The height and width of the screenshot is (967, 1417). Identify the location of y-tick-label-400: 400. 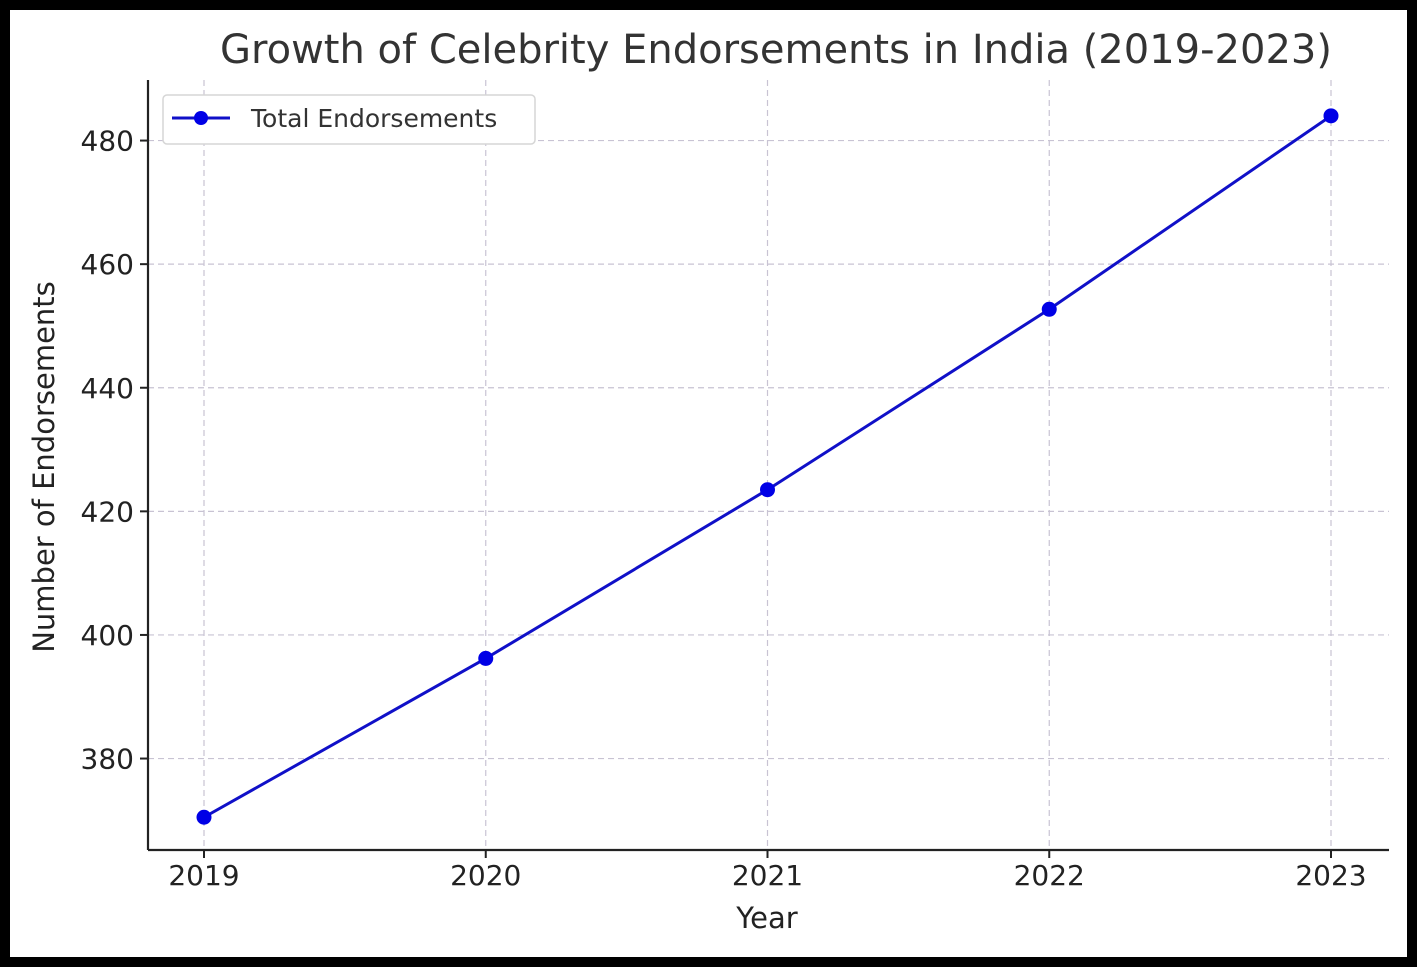
(107, 635).